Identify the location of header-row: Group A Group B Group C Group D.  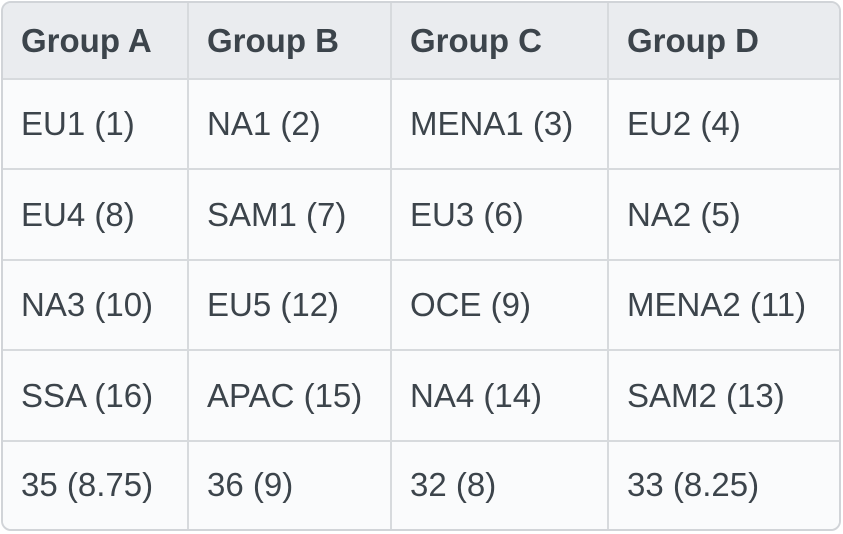
(421, 41).